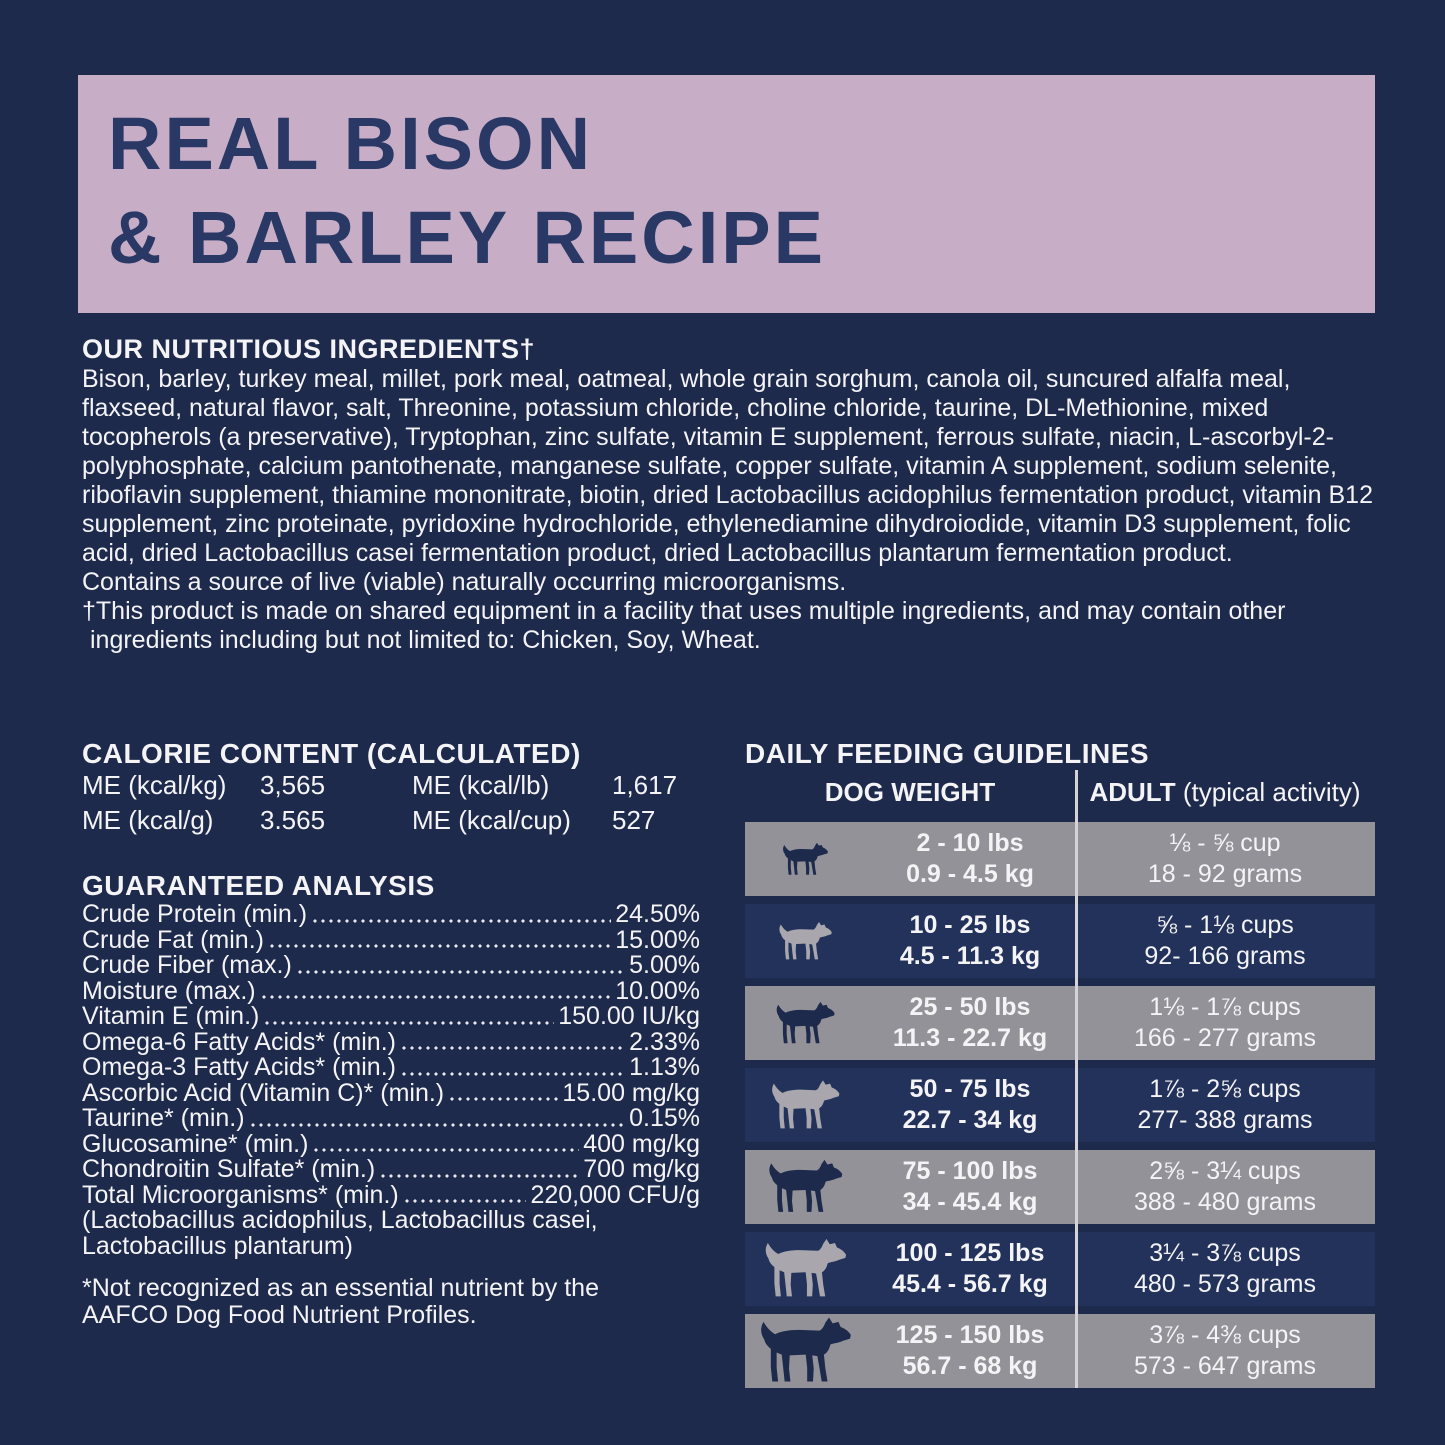 This screenshot has height=1445, width=1445. I want to click on amount-grams: 166 - 277 grams, so click(1225, 1038).